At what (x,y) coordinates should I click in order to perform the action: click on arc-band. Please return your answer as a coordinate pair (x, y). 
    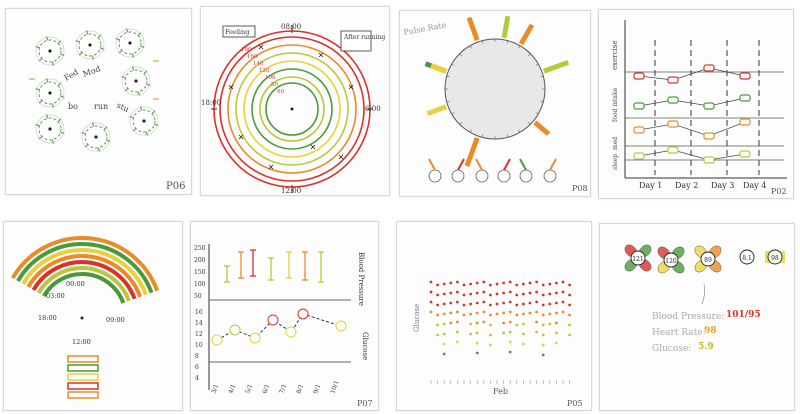
    Looking at the image, I should click on (84, 288).